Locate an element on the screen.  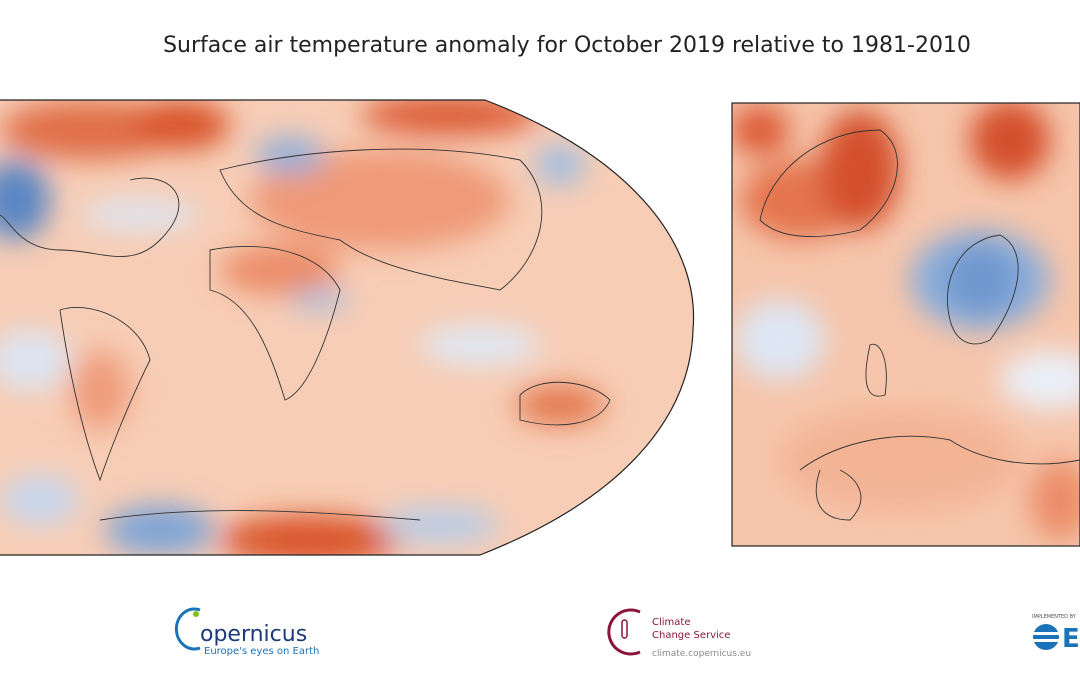
copernicus-logo: opernicus Europe's eyes on Earth is located at coordinates (246, 632).